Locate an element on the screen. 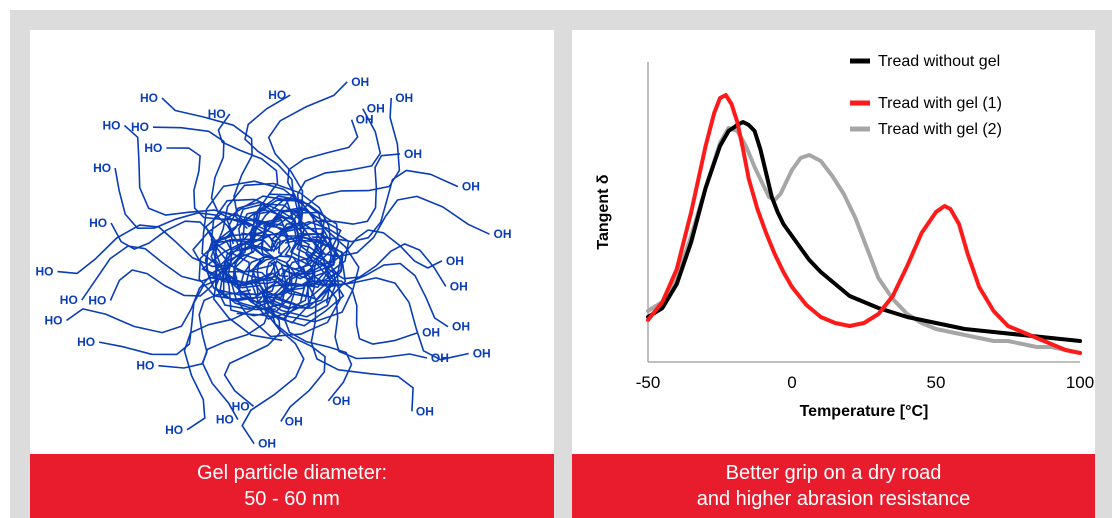  legend-entry: Tread with gel (1) is located at coordinates (926, 103).